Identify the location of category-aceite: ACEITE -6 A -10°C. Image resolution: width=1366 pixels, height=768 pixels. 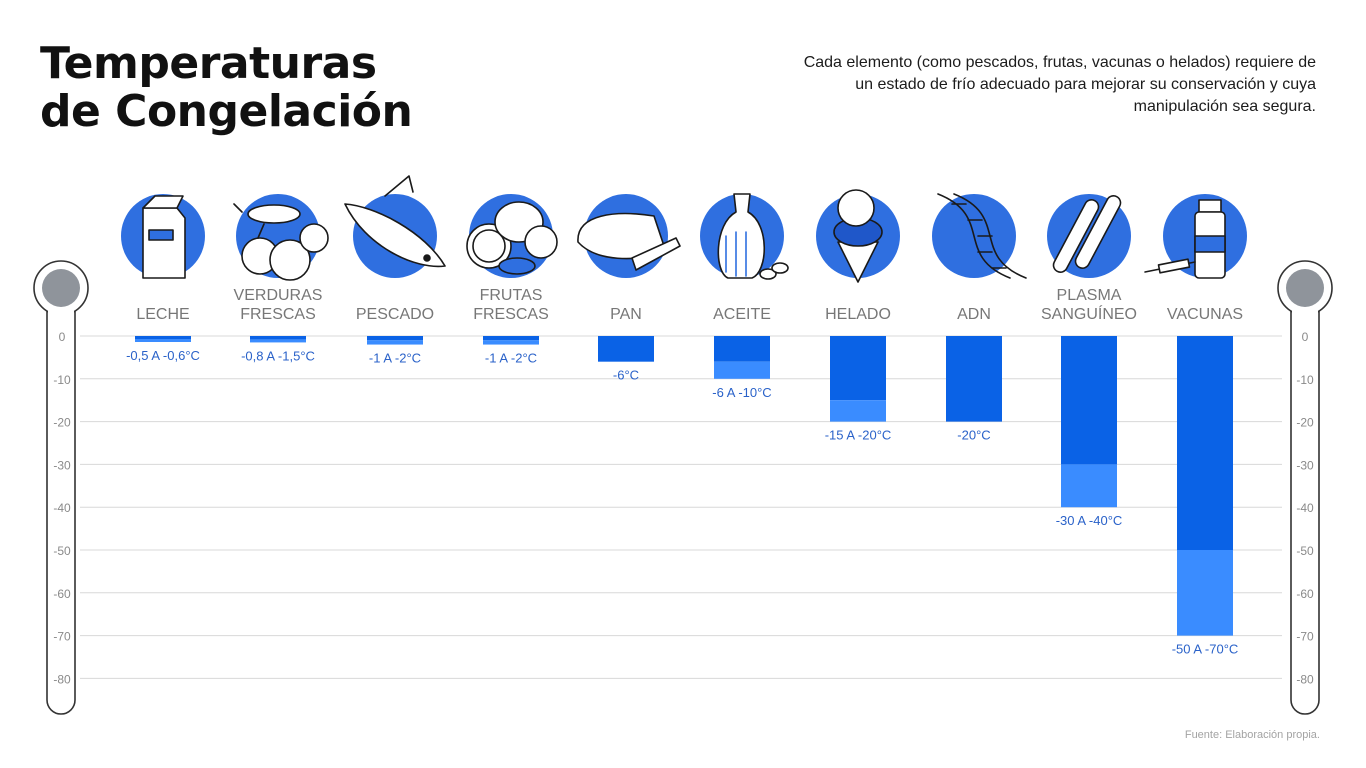
(744, 296).